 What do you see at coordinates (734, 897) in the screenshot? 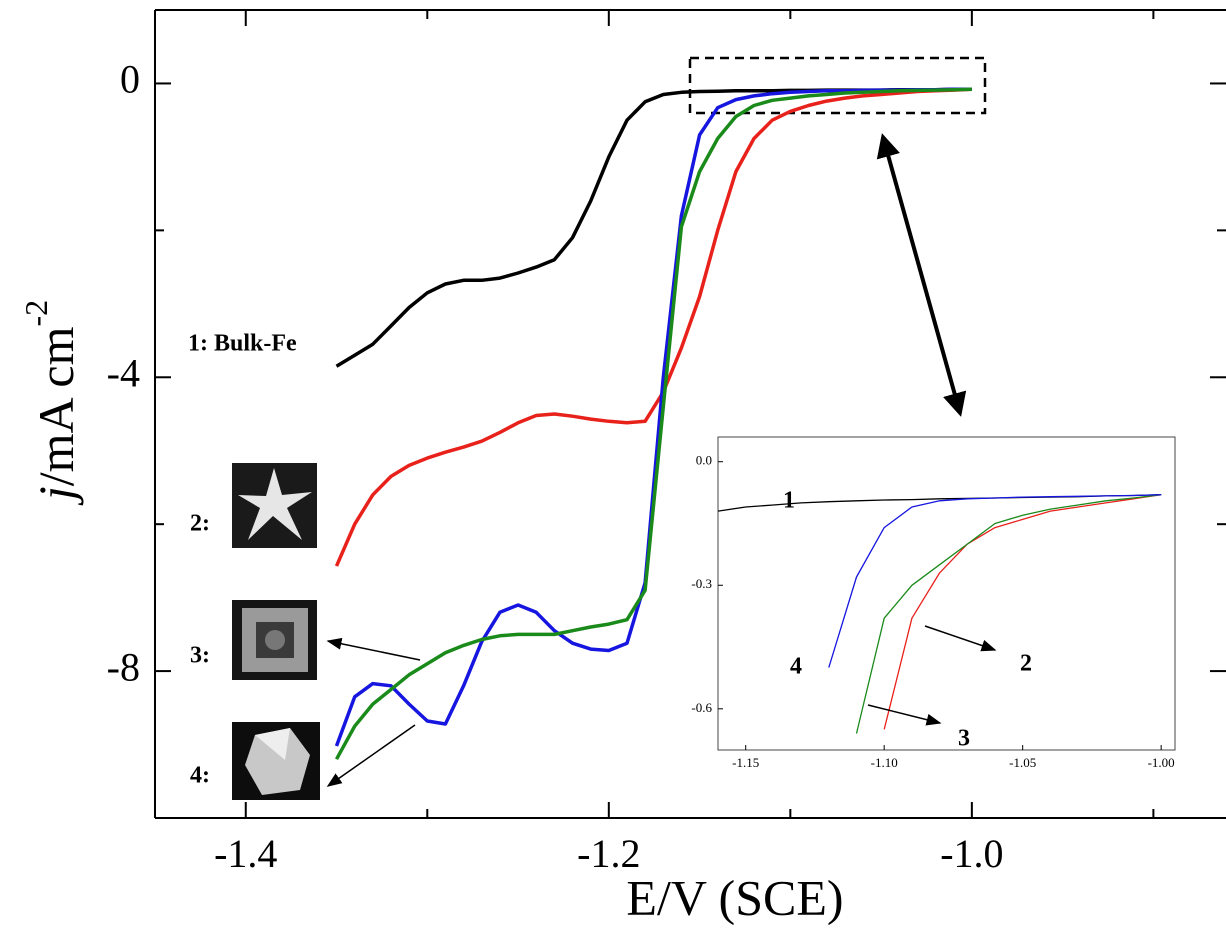
I see `x-axis-label: E/V (SCE)` at bounding box center [734, 897].